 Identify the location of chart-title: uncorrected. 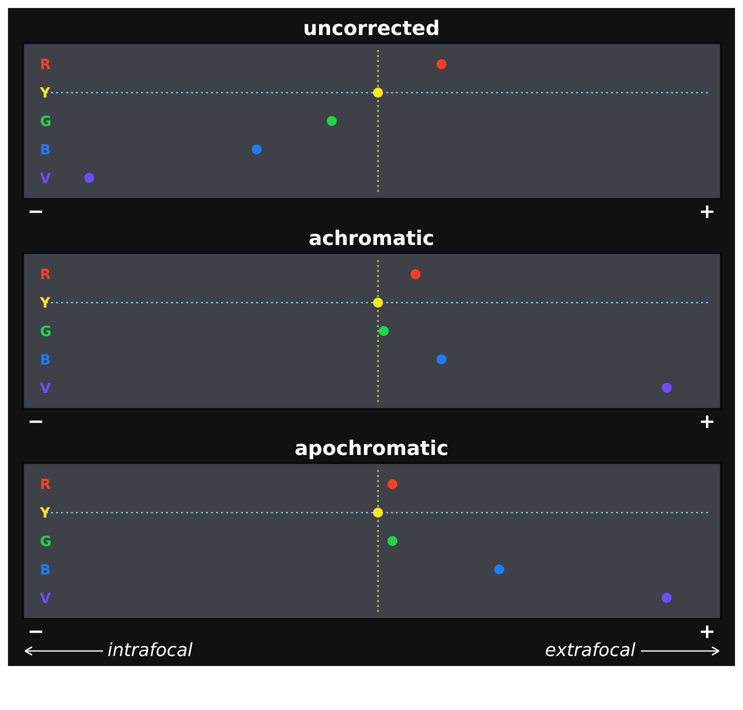
(371, 28).